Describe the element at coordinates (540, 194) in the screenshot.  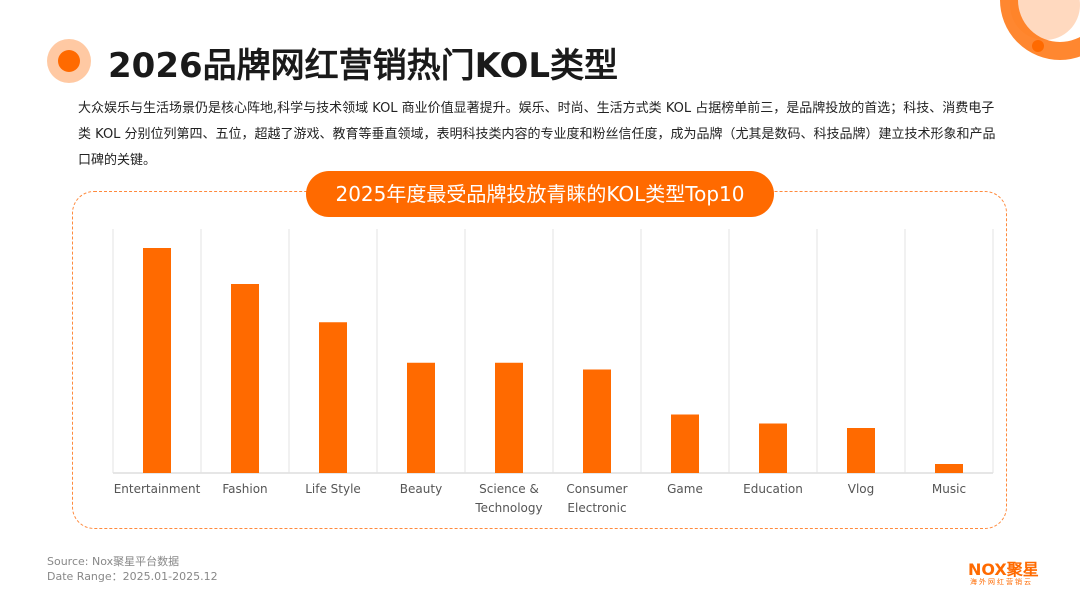
I see `chart-title: 2025年度最受品牌投放青睐的KOL类型Top10` at that location.